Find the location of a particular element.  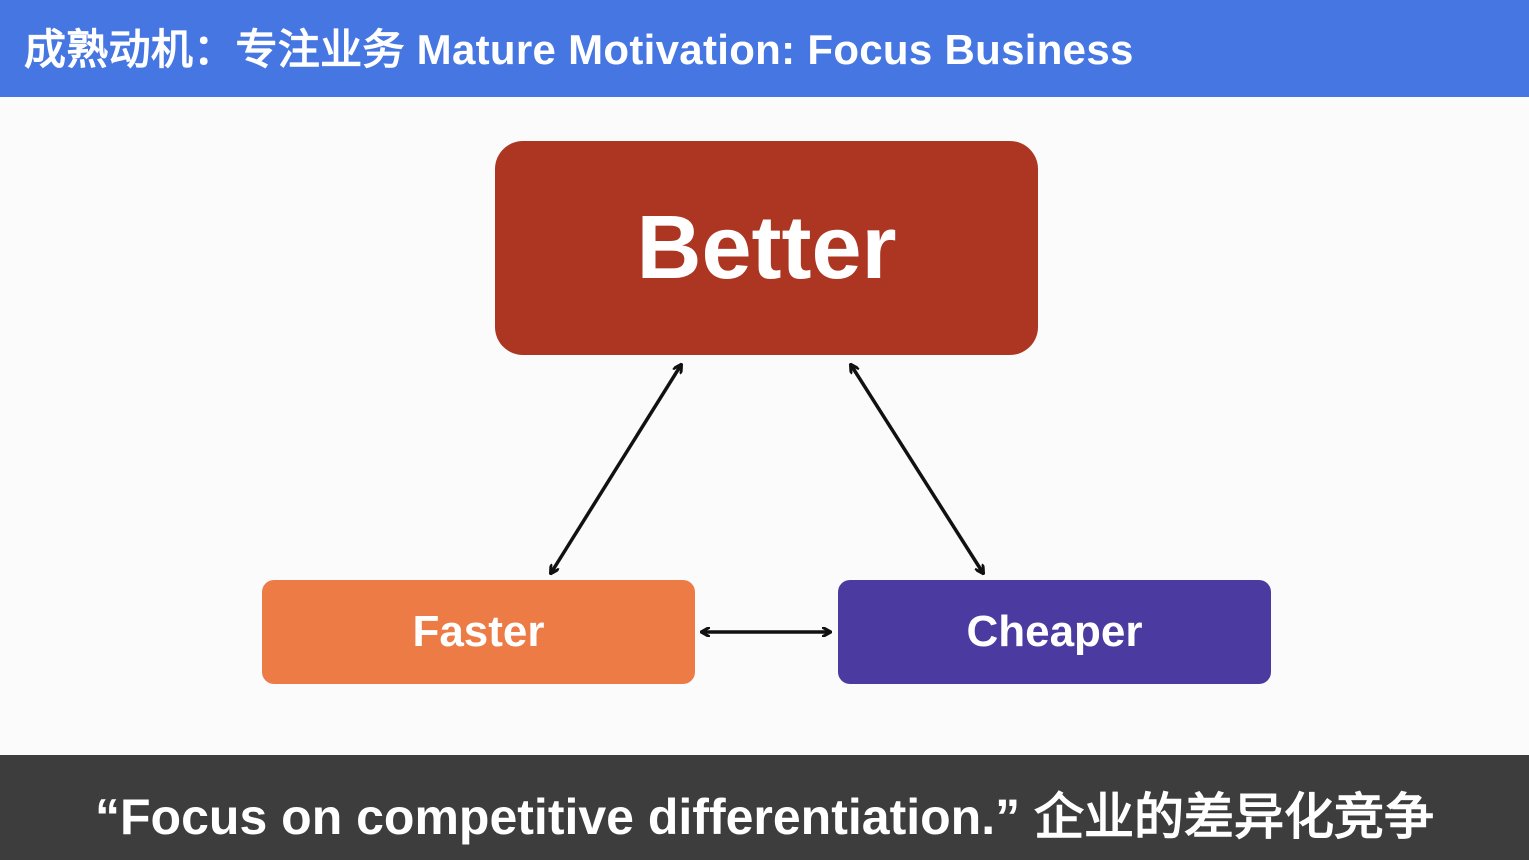

arrow-better-faster is located at coordinates (616, 469).